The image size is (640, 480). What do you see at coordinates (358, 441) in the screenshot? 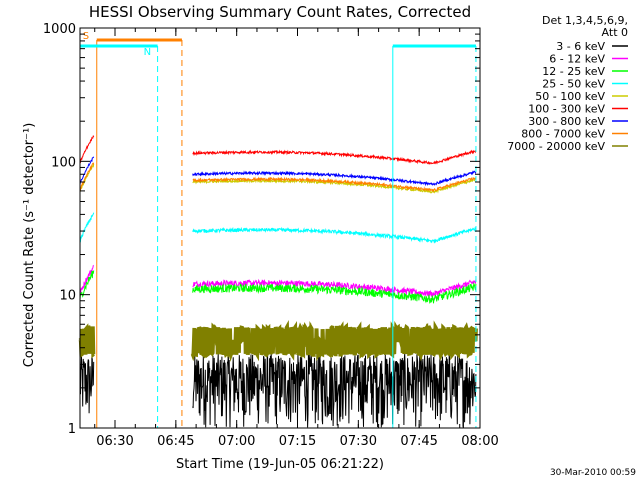
I see `x-tick-label: 07:30` at bounding box center [358, 441].